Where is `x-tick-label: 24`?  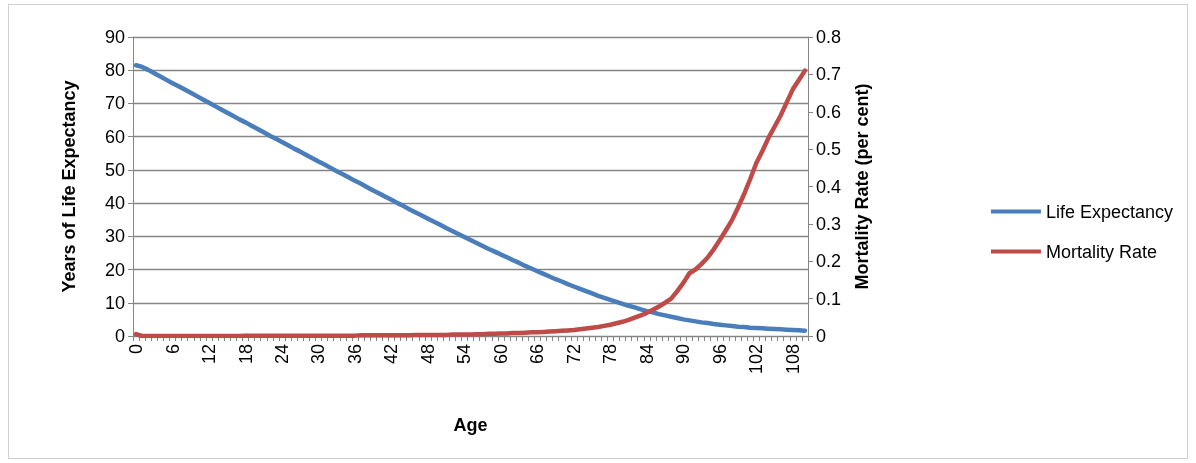 x-tick-label: 24 is located at coordinates (281, 354).